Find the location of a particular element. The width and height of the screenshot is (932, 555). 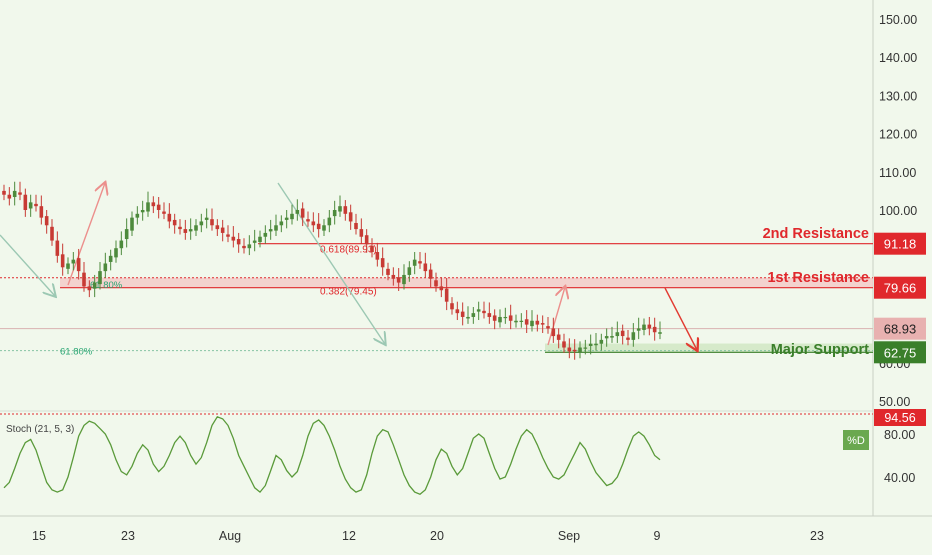

stochastic-axis: 80.00 40.00 is located at coordinates (899, 456).